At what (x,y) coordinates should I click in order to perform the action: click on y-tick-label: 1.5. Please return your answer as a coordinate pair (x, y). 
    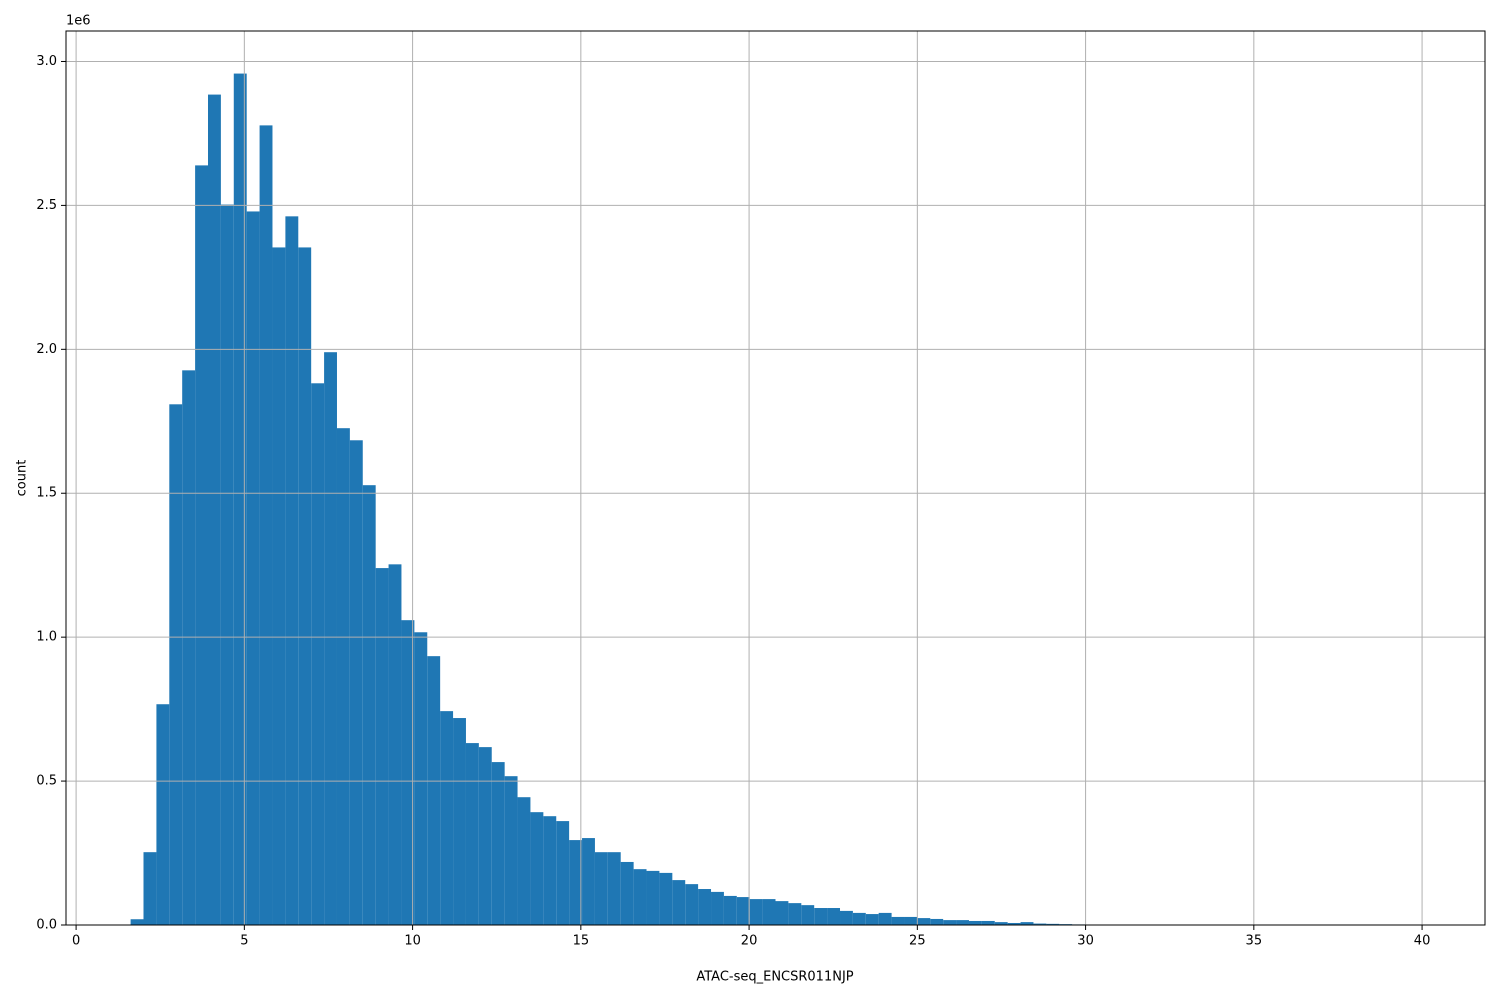
    Looking at the image, I should click on (46, 493).